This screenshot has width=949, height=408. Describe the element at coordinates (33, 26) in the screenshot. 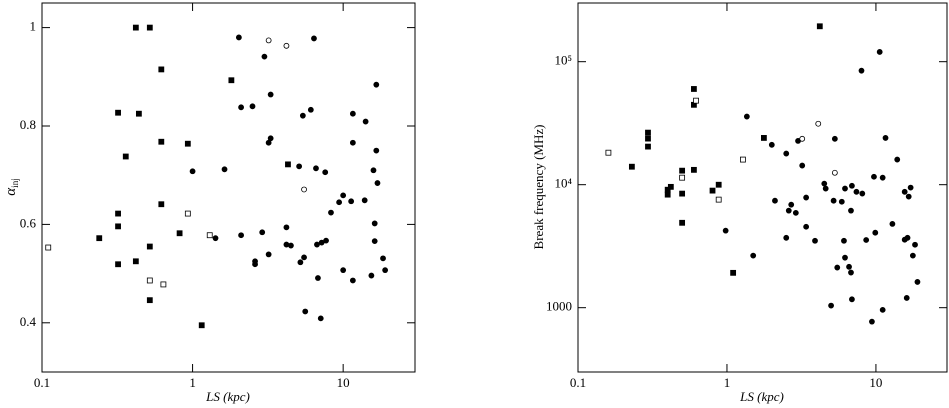

I see `y-tick-label: 1` at that location.